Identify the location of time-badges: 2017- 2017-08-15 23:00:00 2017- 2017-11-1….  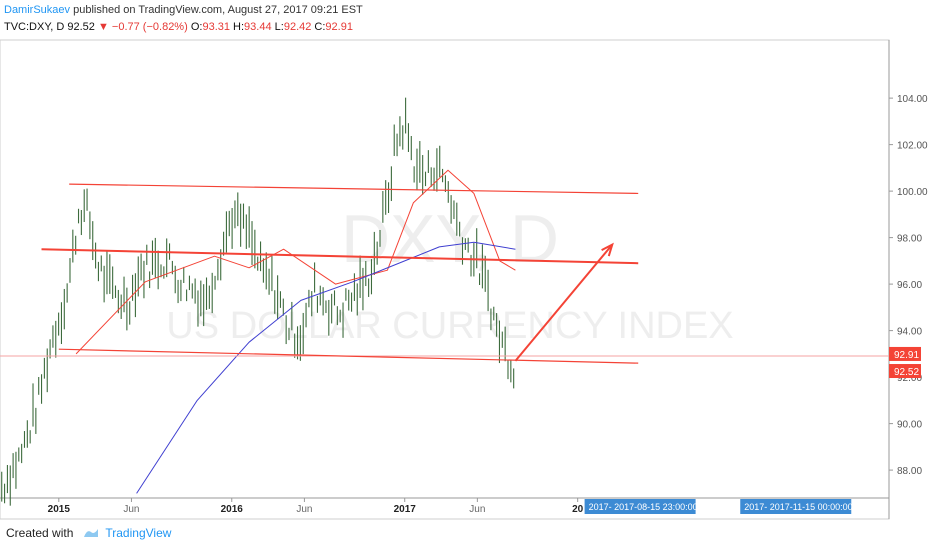
(718, 506).